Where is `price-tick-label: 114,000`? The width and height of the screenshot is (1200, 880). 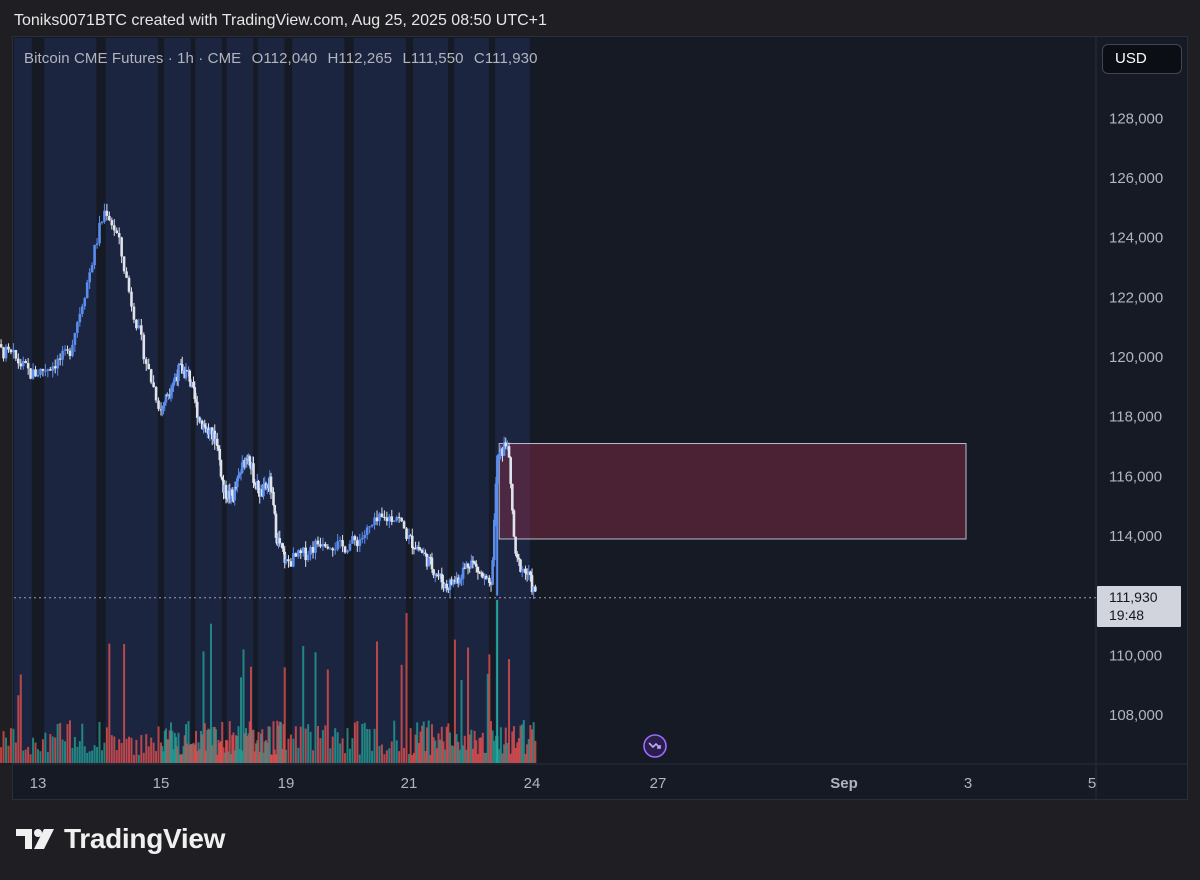 price-tick-label: 114,000 is located at coordinates (1135, 536).